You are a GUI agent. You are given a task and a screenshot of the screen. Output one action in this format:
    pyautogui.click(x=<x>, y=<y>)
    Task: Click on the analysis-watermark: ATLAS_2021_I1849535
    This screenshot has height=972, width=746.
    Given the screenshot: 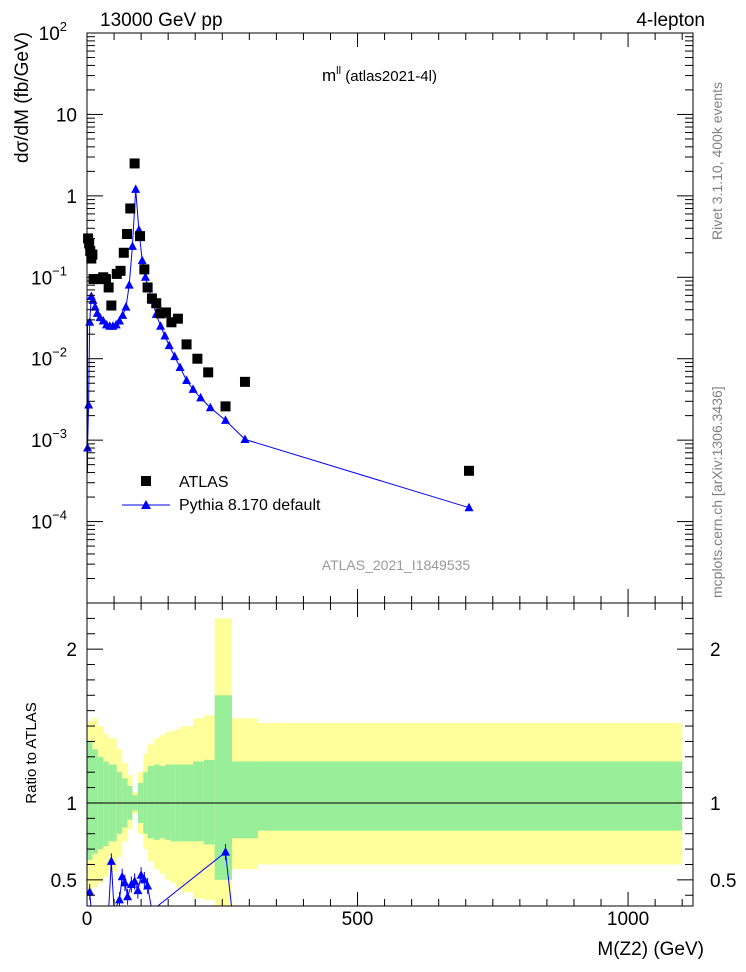 What is the action you would take?
    pyautogui.click(x=396, y=565)
    